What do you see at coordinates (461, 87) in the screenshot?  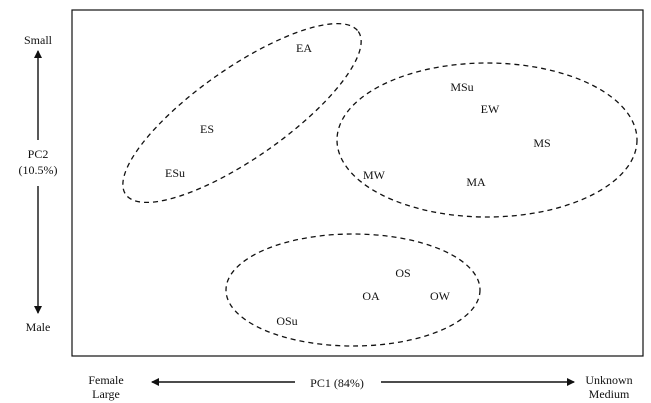 I see `point-label-msu: MSu` at bounding box center [461, 87].